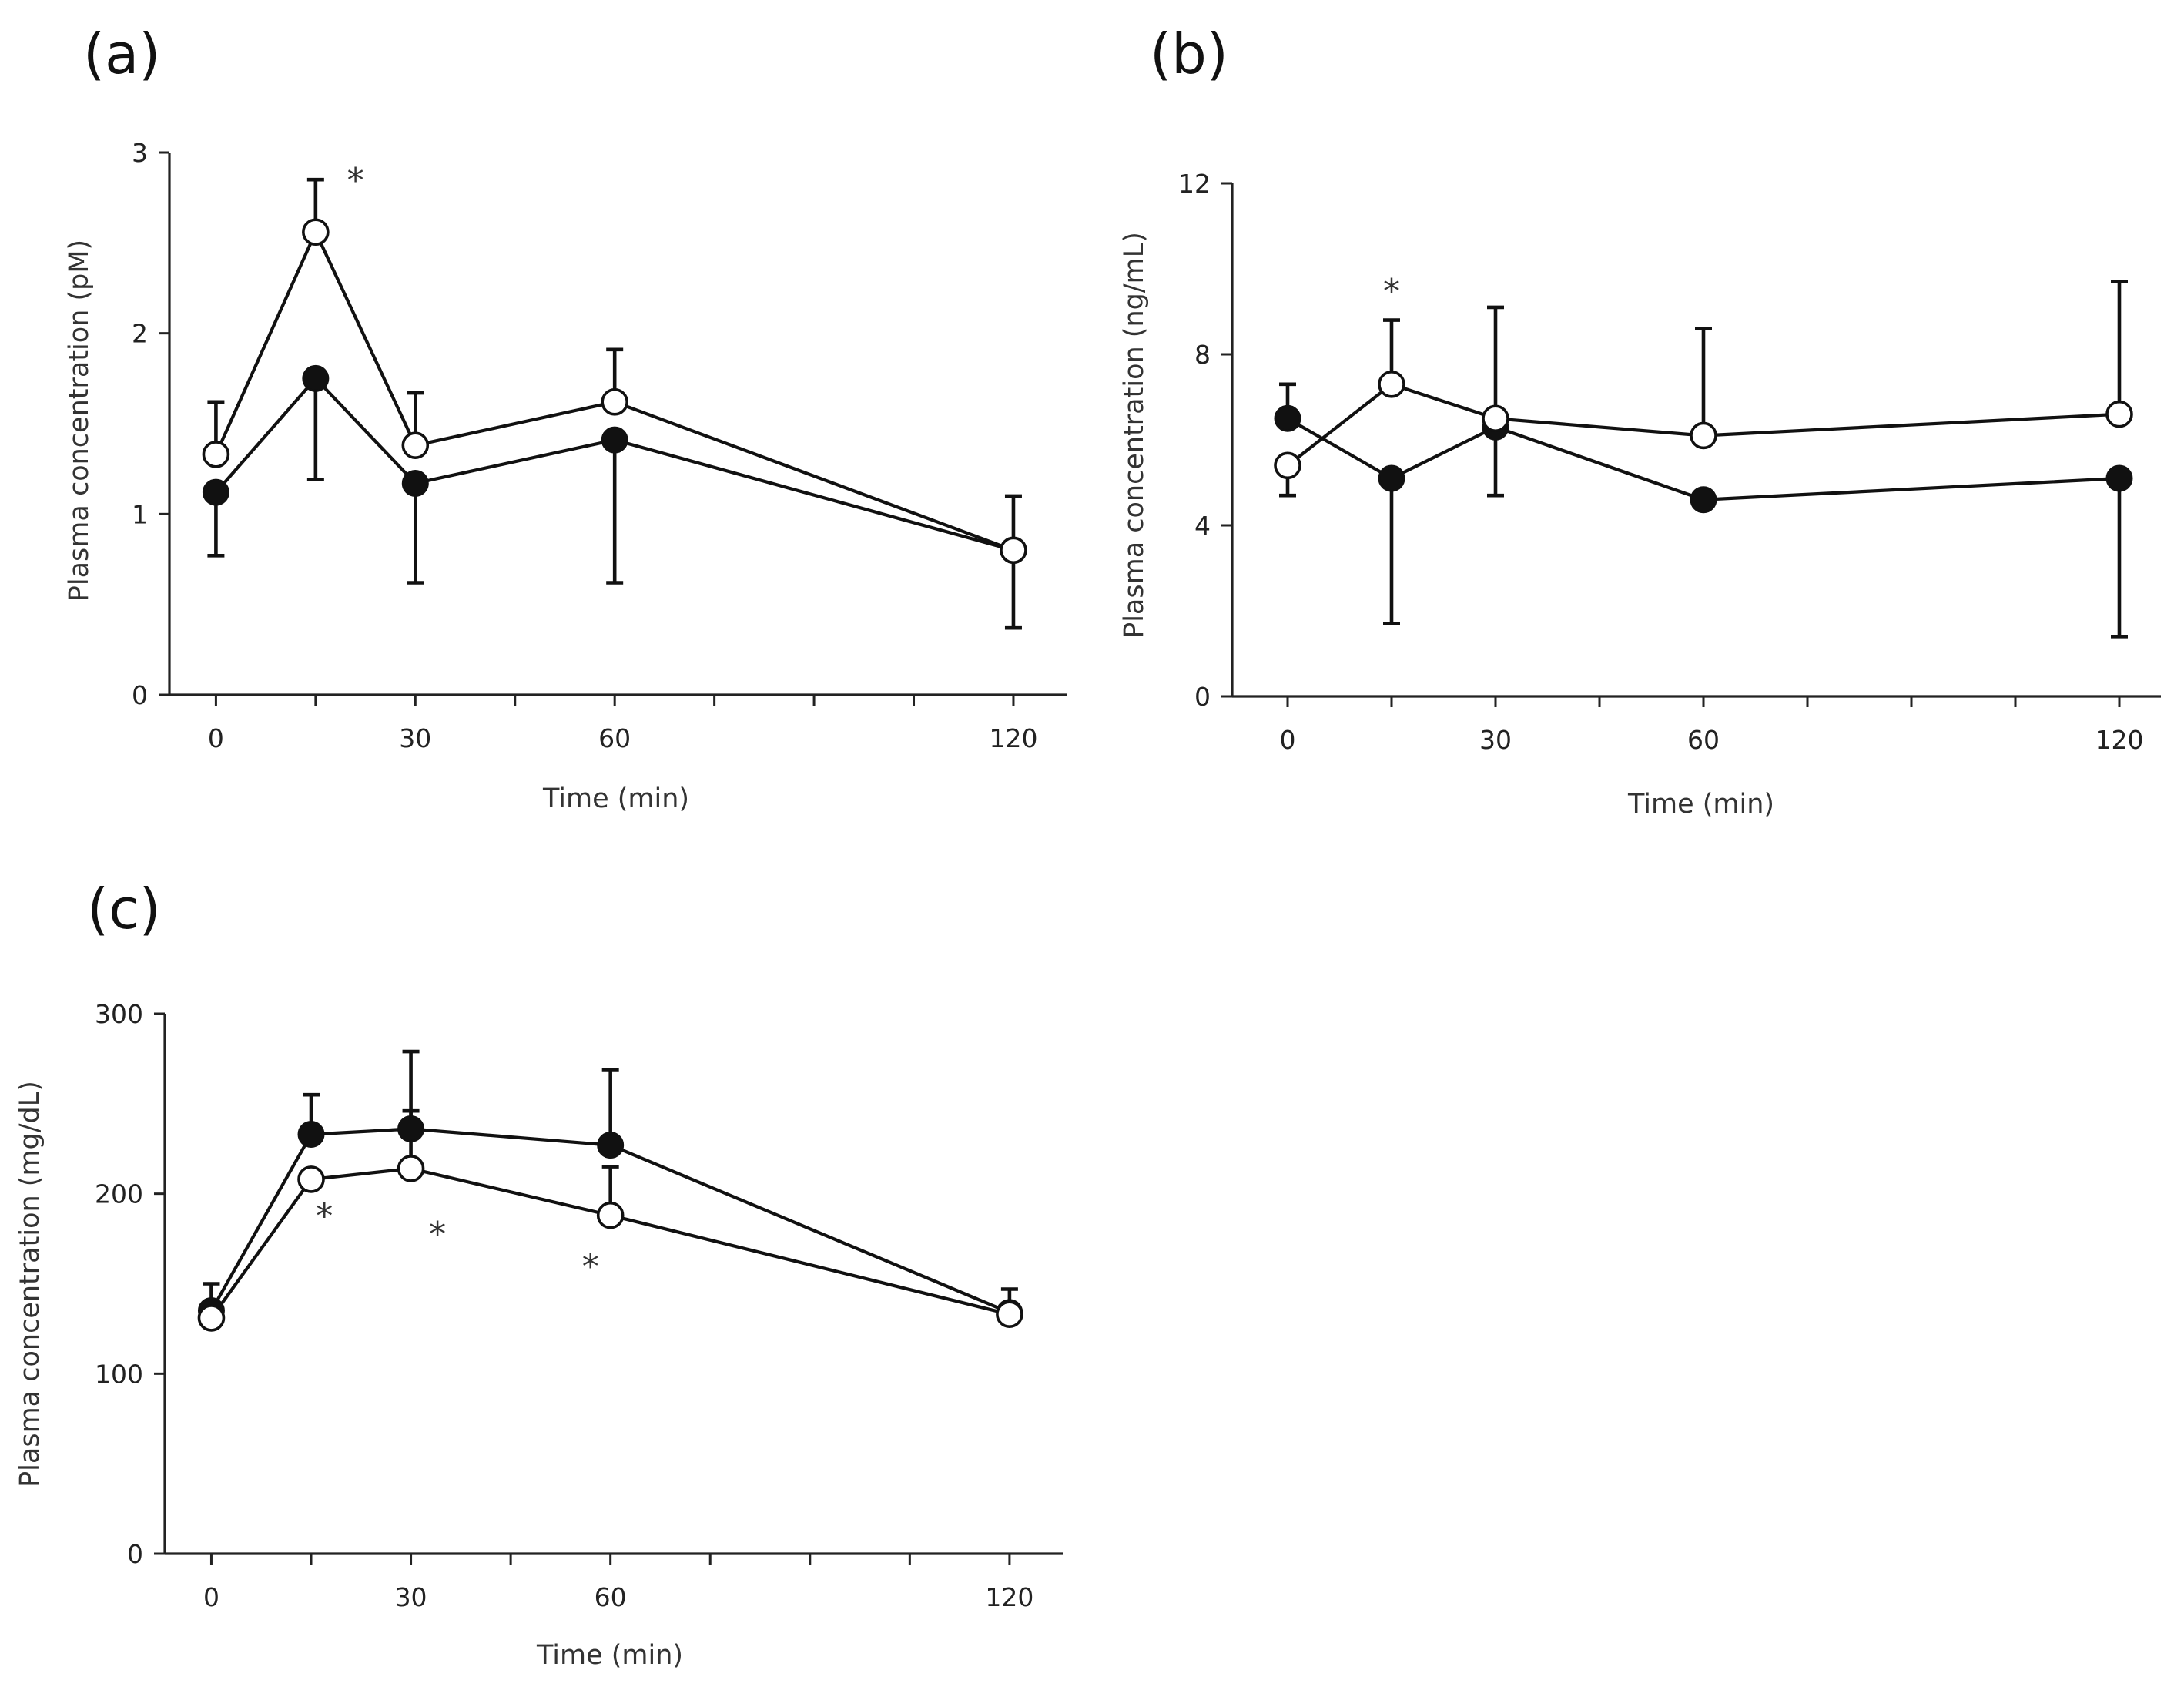  I want to click on panel-c-x-tick-label: 0, so click(211, 1597).